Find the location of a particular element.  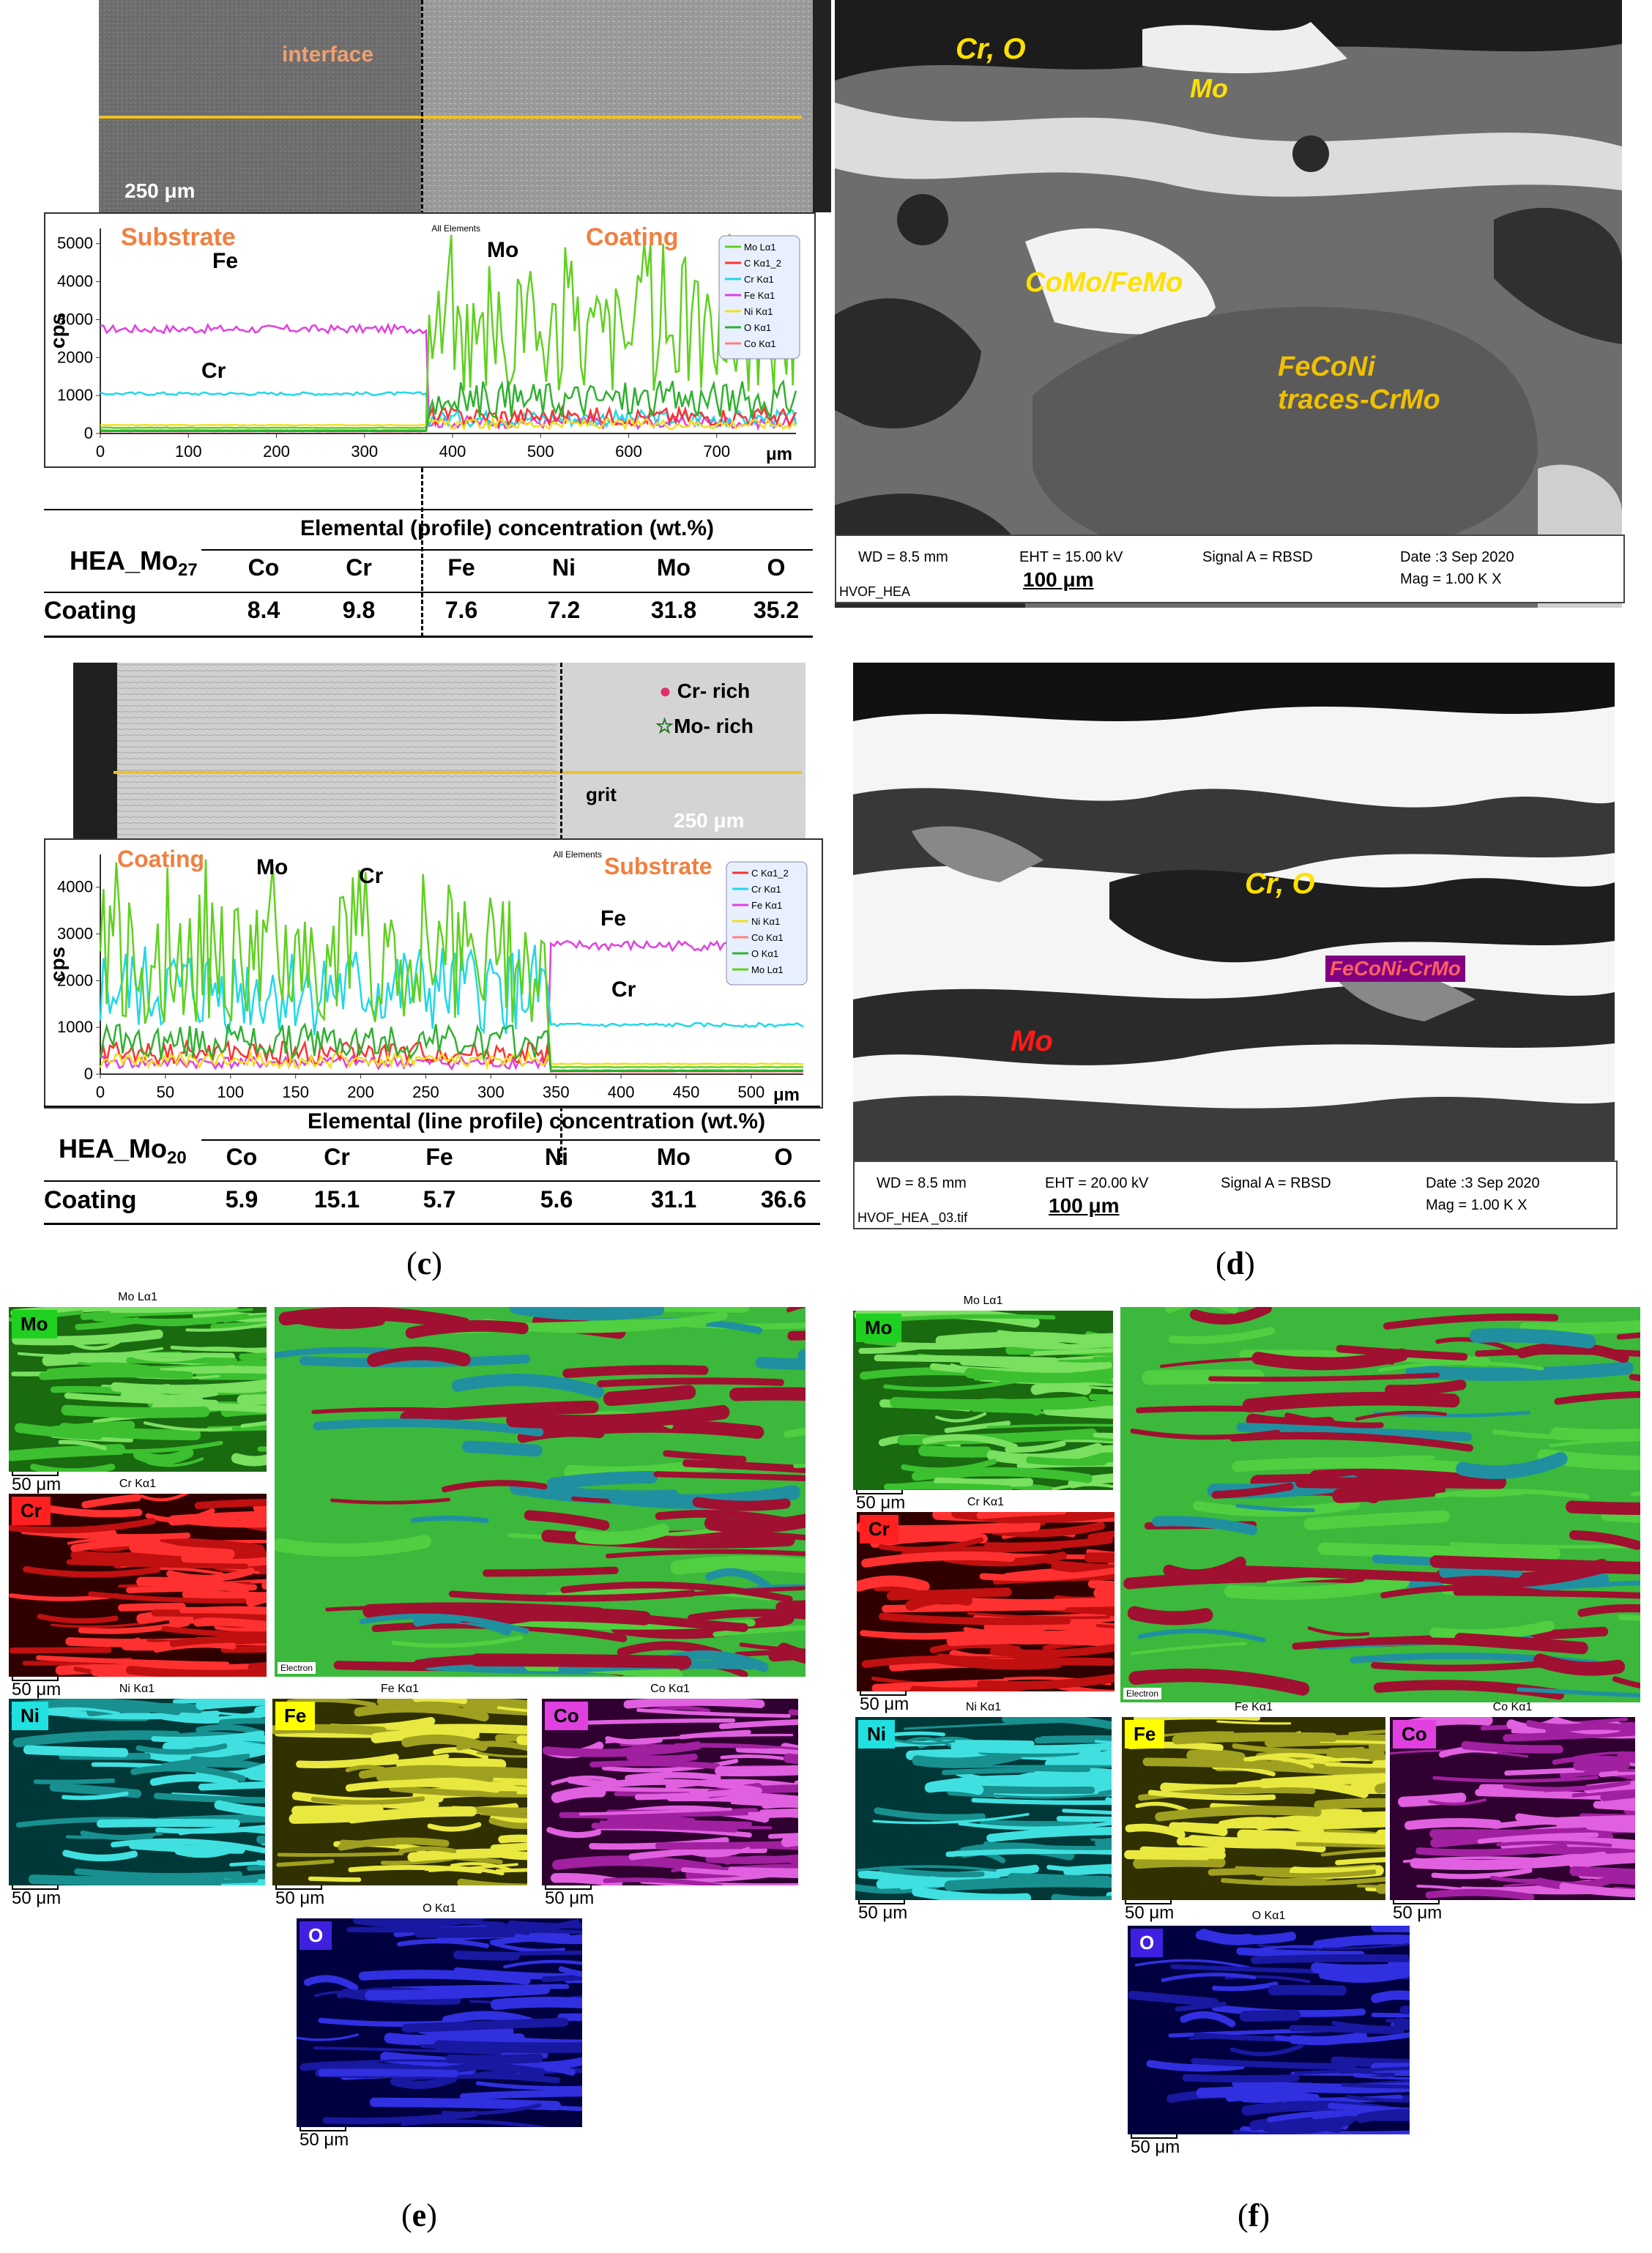

eds-map-cr: Cr is located at coordinates (986, 1602).